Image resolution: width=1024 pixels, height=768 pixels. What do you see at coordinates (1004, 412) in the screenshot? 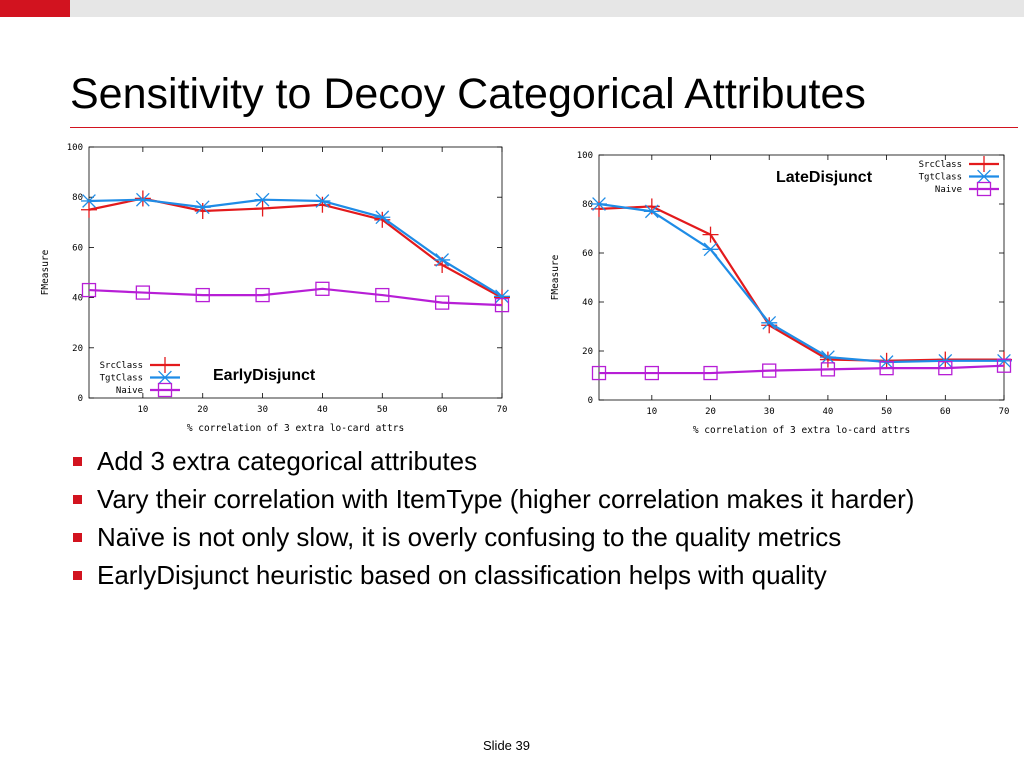
I see `x-tick-label: 70` at bounding box center [1004, 412].